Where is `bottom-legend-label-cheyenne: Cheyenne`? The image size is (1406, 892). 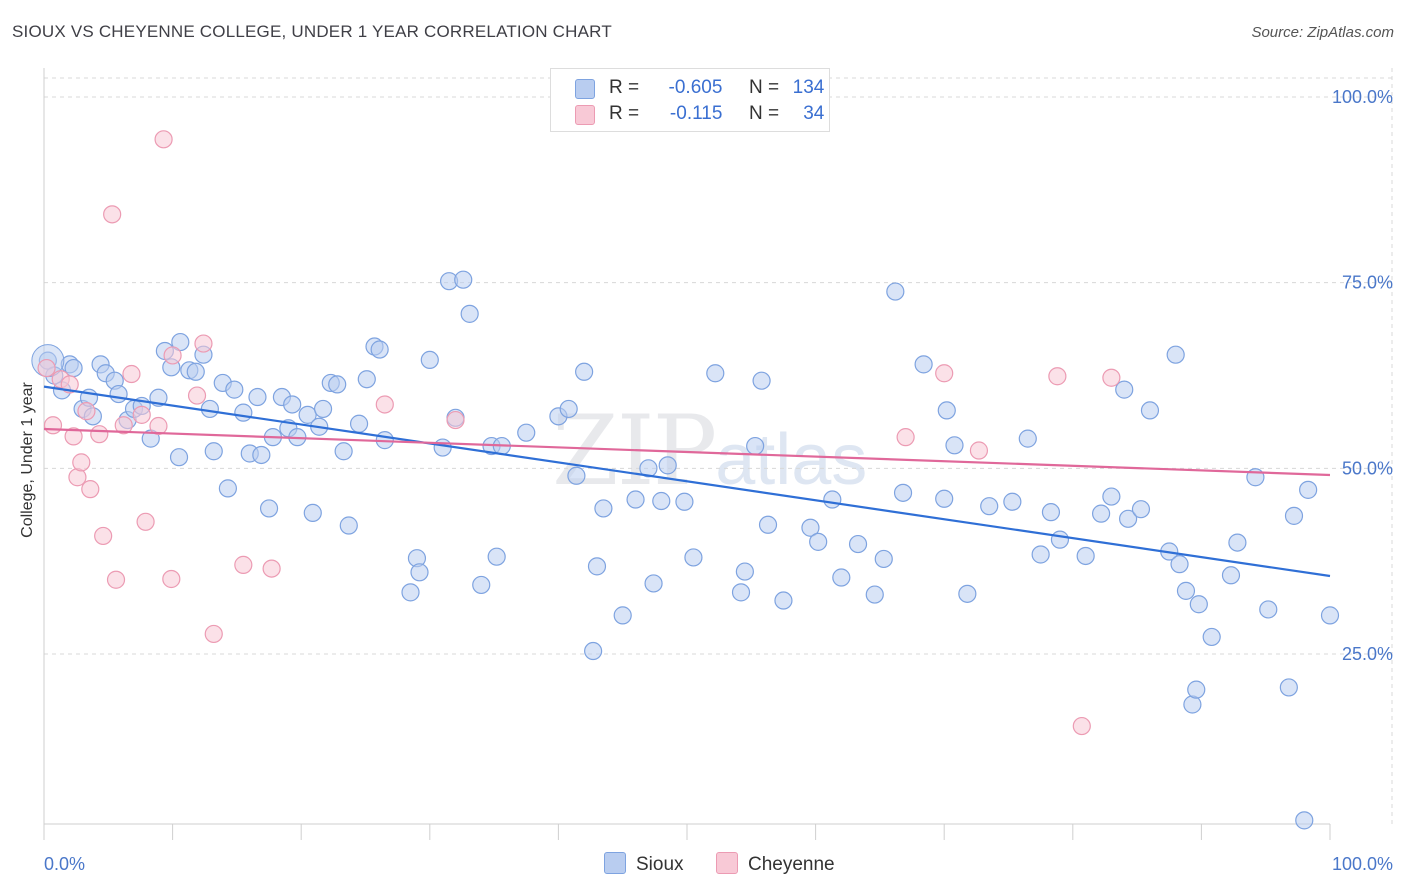 bottom-legend-label-cheyenne: Cheyenne is located at coordinates (791, 864).